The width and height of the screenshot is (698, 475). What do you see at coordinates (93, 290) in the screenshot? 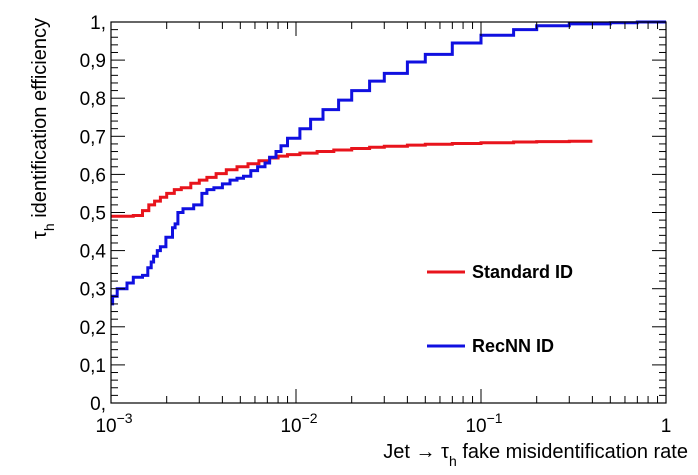
I see `y-tick-label: 0,3` at bounding box center [93, 290].